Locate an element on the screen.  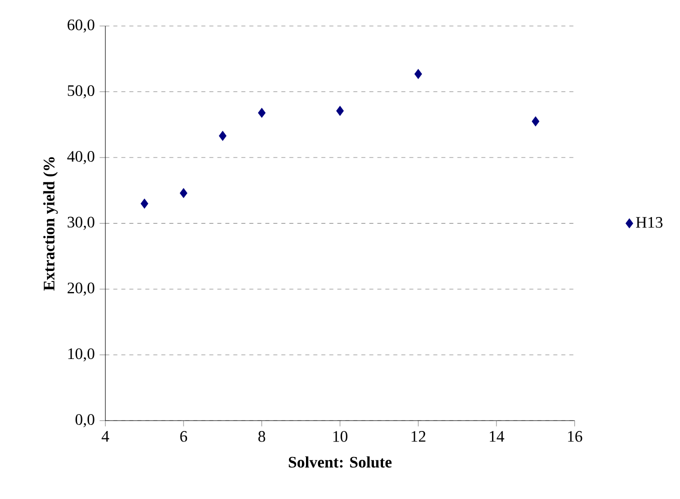
y-tick-label: 40,0 is located at coordinates (80, 157).